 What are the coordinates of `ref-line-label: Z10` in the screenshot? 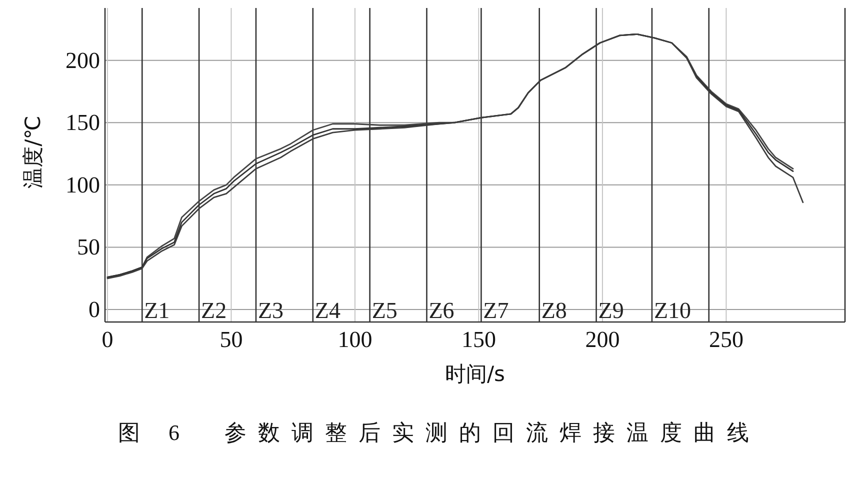 It's located at (673, 310).